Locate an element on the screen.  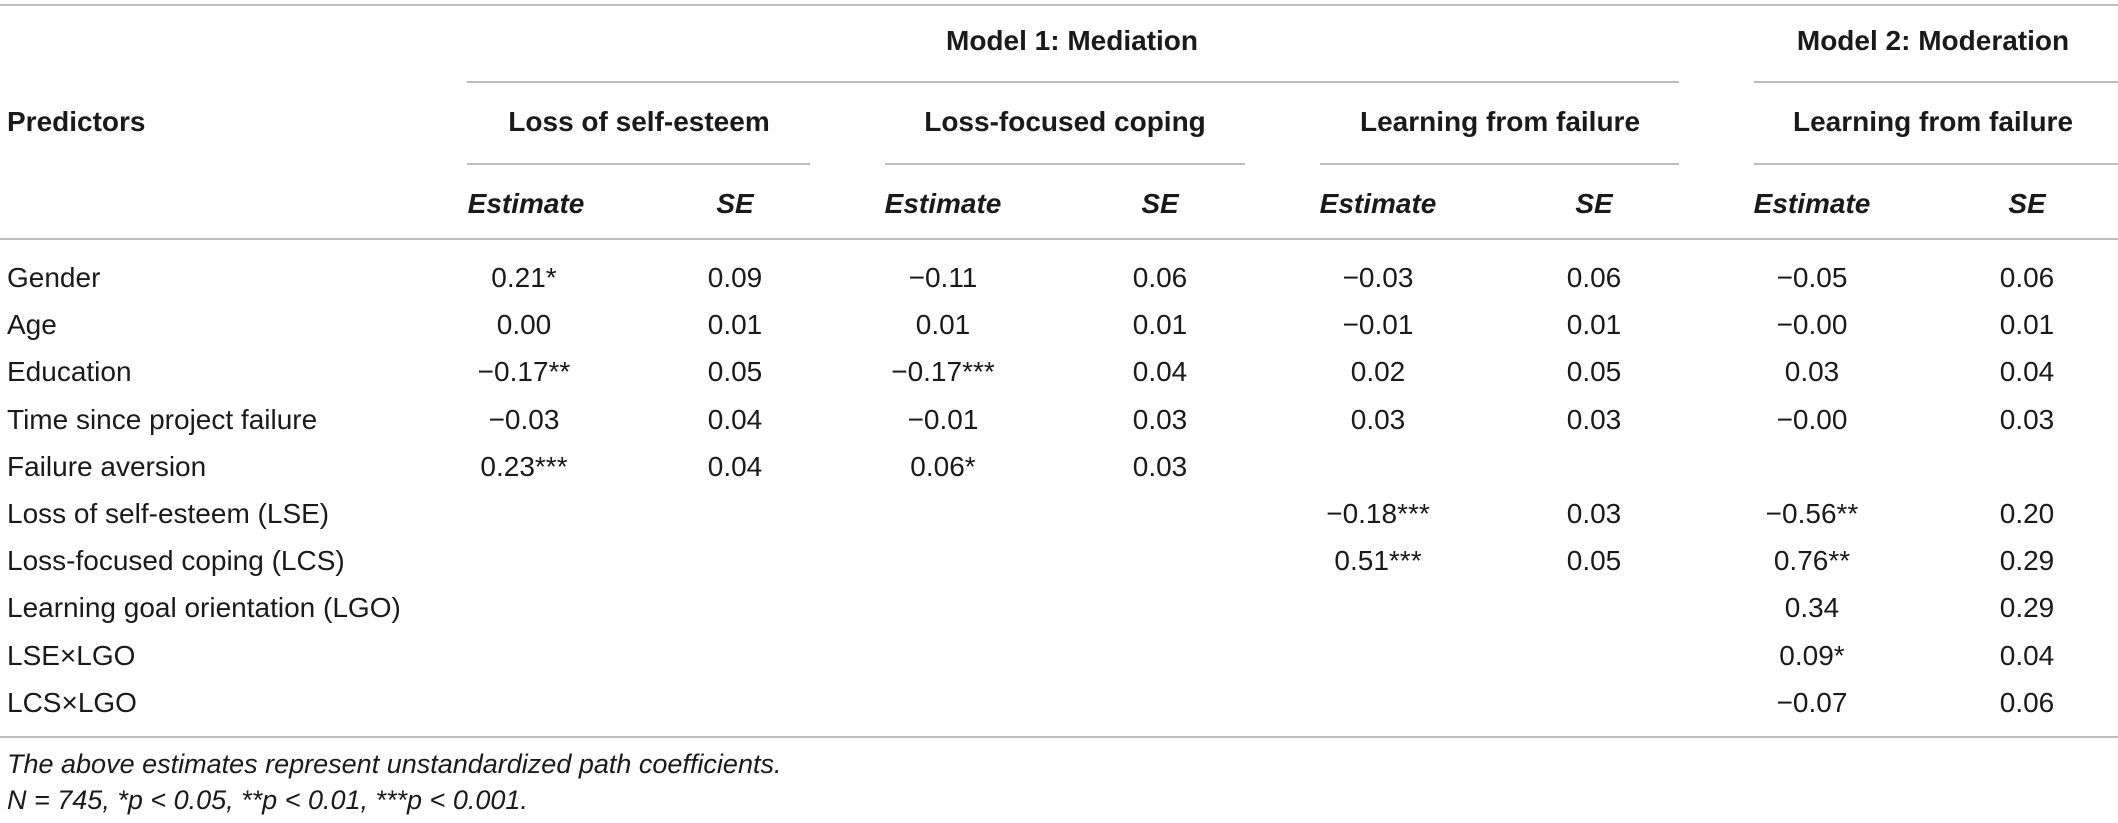
estimate-cell: 0.09* is located at coordinates (1812, 655).